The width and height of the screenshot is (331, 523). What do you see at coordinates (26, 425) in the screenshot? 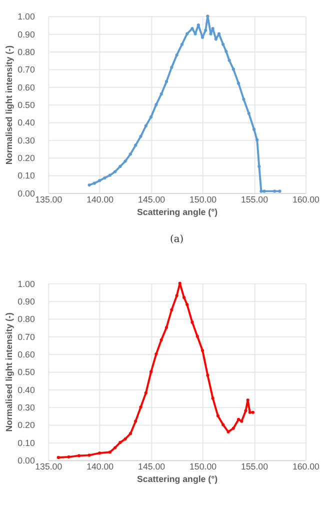
I see `y-tick-label: 0.20` at bounding box center [26, 425].